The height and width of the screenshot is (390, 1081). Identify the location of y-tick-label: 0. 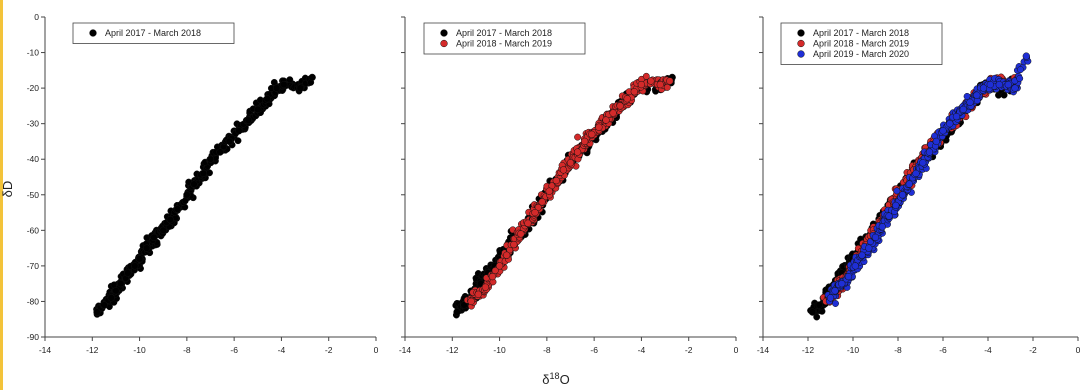
(36, 17).